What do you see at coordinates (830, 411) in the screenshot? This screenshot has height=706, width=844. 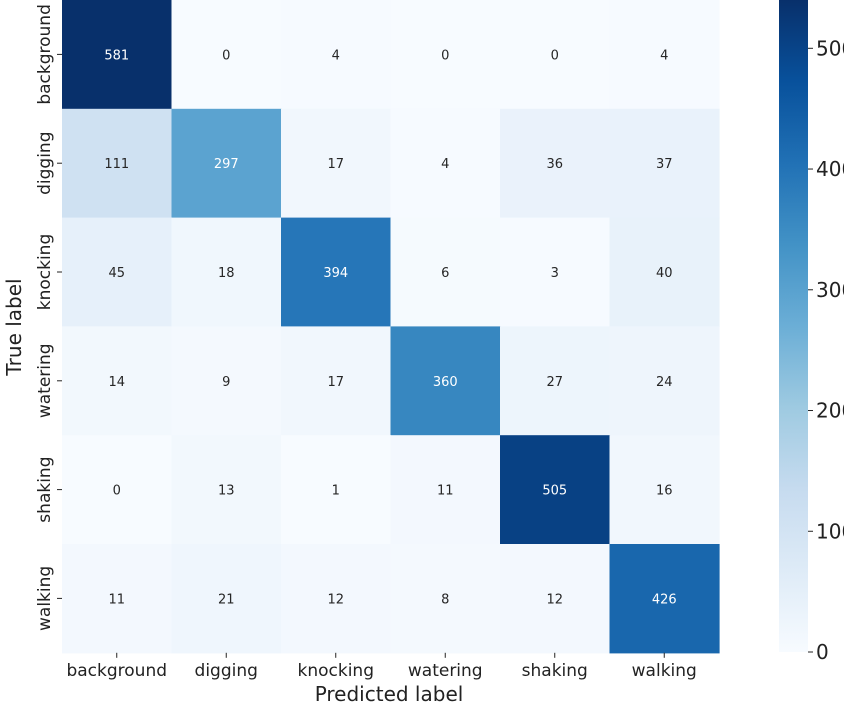 I see `colorbar-tick-label: 200` at bounding box center [830, 411].